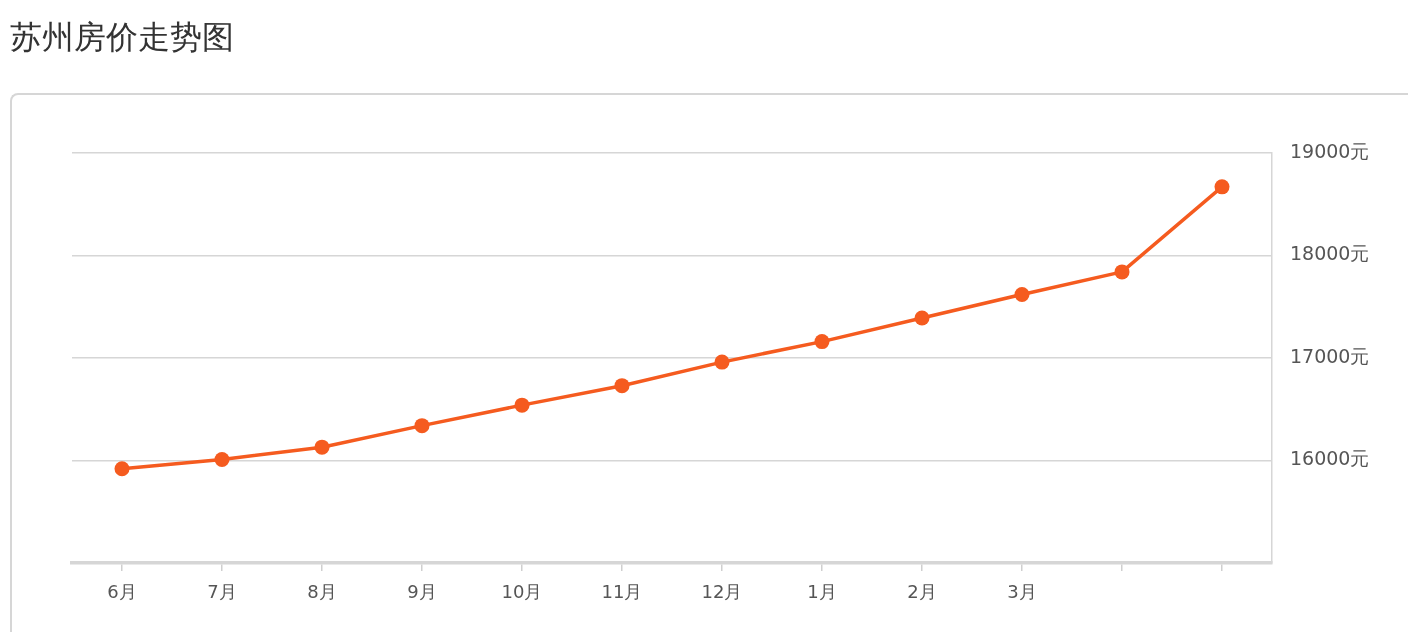 This screenshot has height=632, width=1408. I want to click on x-tick-label: 3月, so click(1022, 592).